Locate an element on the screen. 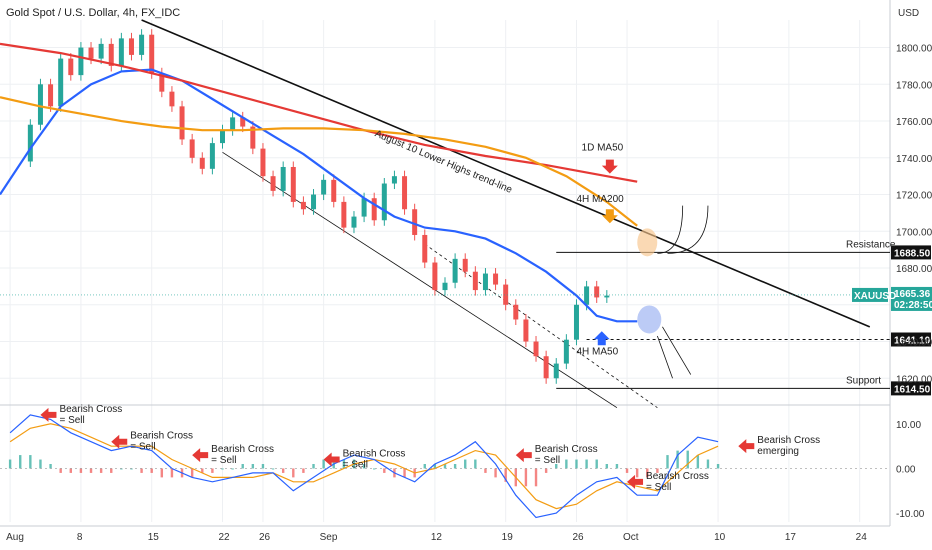 This screenshot has height=550, width=932. macd-signal-line is located at coordinates (364, 466).